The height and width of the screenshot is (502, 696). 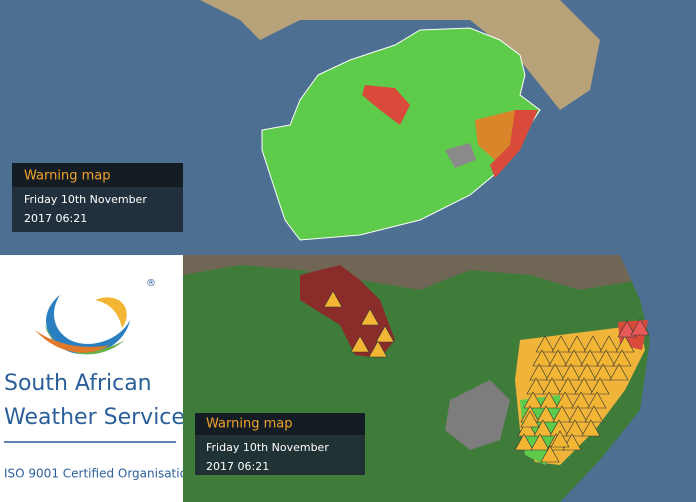 I want to click on swirl-blue, so click(x=88, y=325).